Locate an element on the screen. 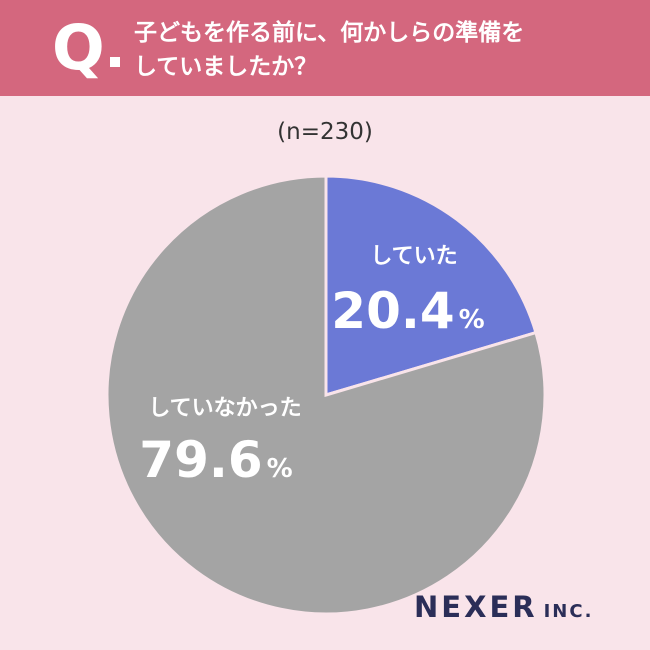 This screenshot has width=650, height=650. slice-value-1: 20.4% is located at coordinates (407, 311).